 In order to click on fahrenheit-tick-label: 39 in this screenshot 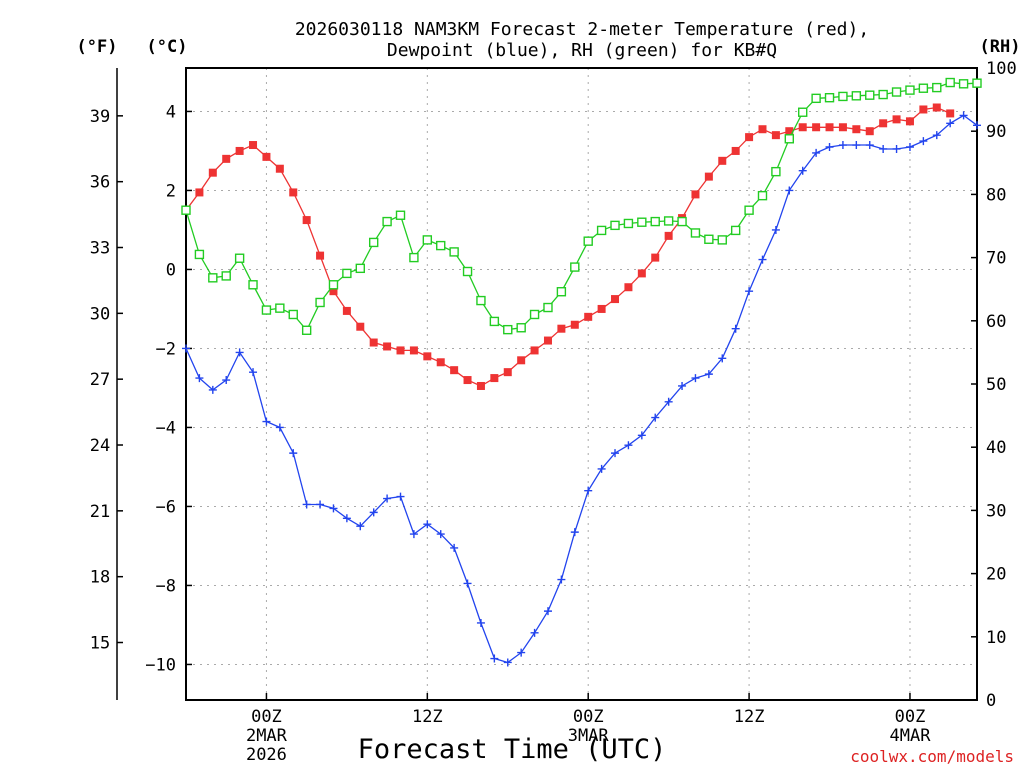, I will do `click(100, 117)`.